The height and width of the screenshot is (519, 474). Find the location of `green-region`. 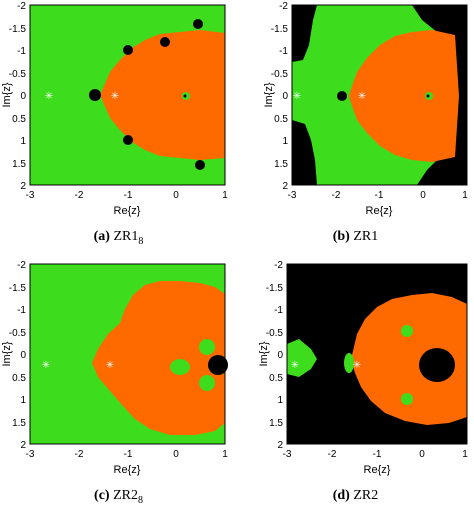

green-region is located at coordinates (302, 358).